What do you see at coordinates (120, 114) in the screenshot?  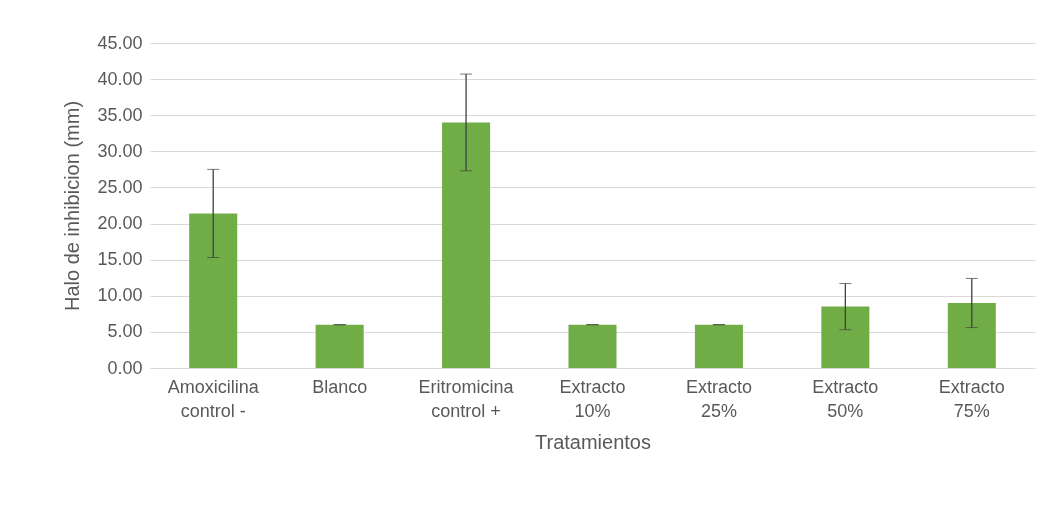 I see `y-tick-label: 35.00` at bounding box center [120, 114].